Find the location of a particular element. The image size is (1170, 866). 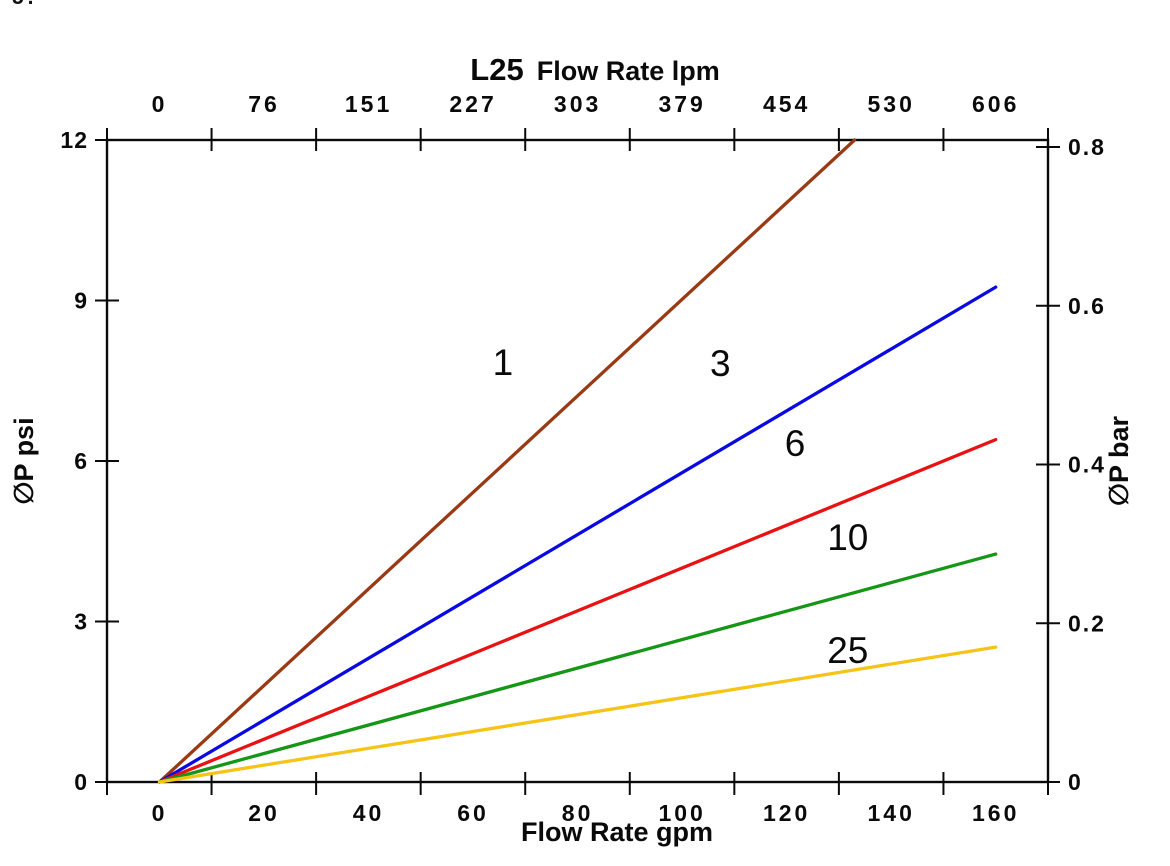

right-y-axis-label: ∅P bar is located at coordinates (1119, 460).